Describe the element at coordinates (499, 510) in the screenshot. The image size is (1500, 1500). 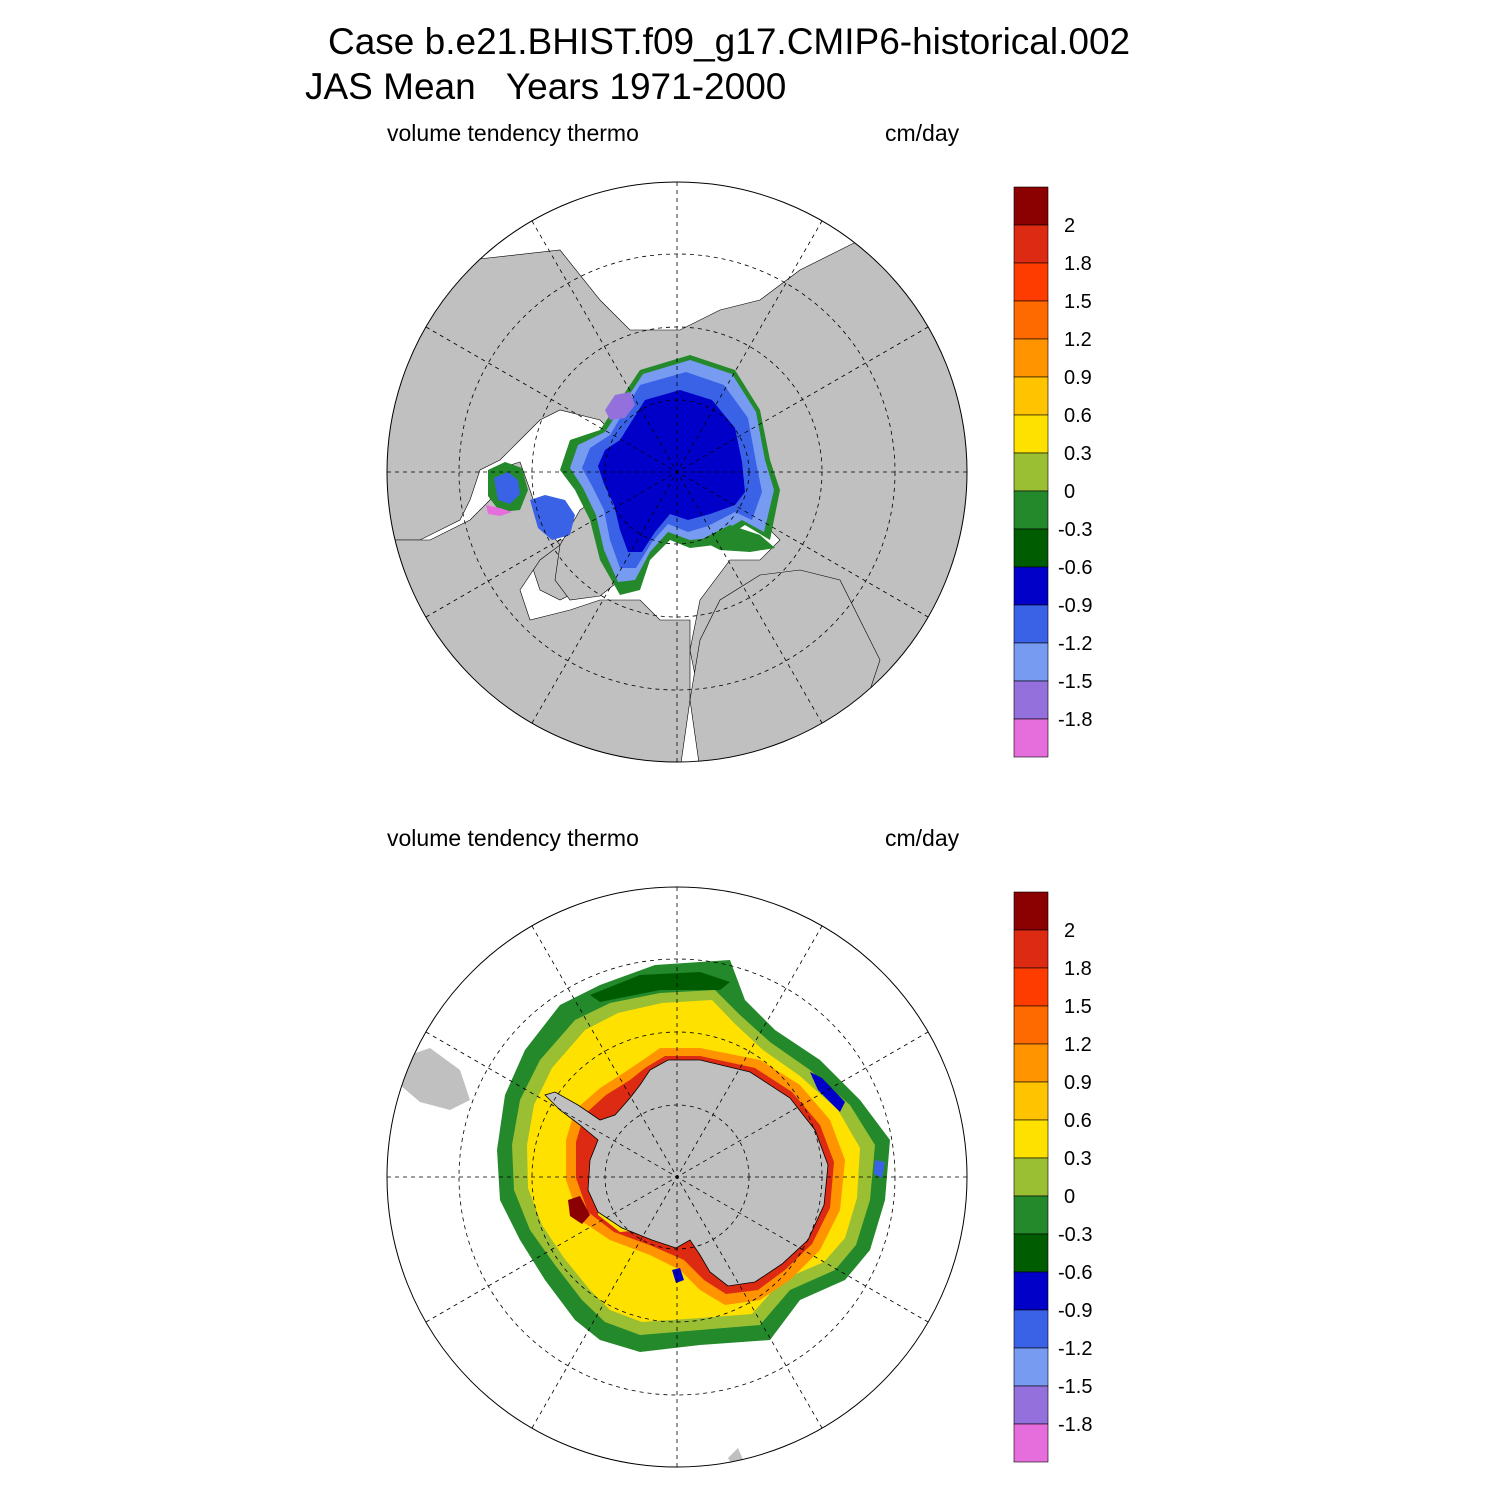
I see `arctic-ice-hudson-pink` at that location.